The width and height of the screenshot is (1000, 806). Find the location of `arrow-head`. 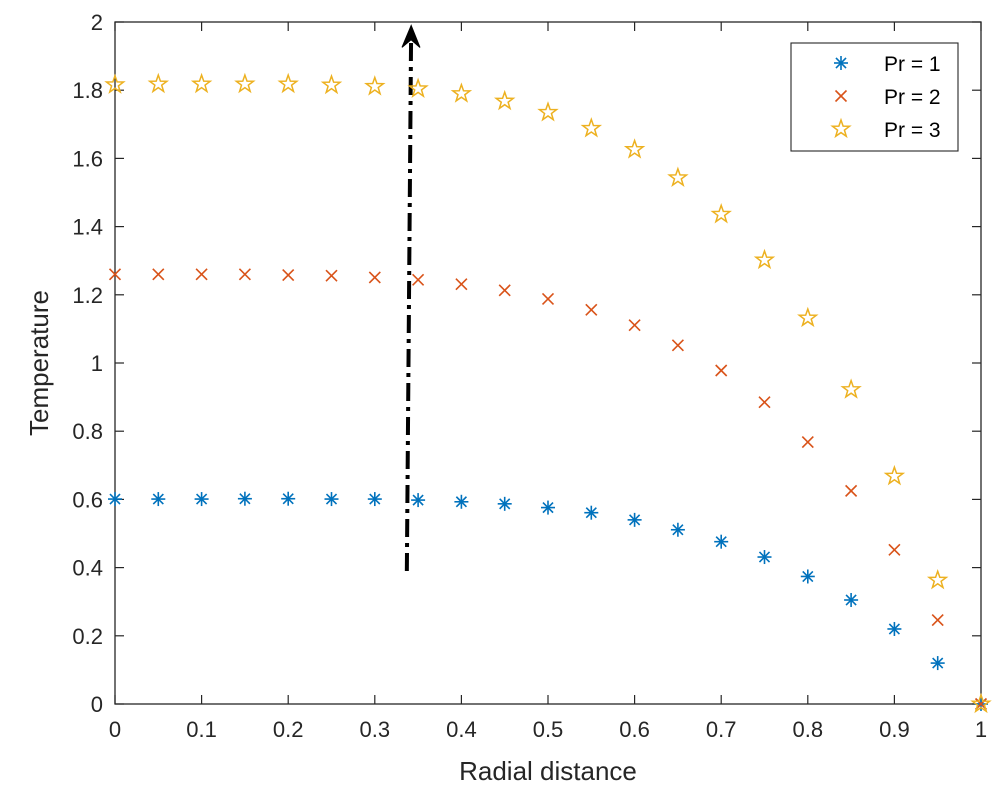

arrow-head is located at coordinates (411, 36).